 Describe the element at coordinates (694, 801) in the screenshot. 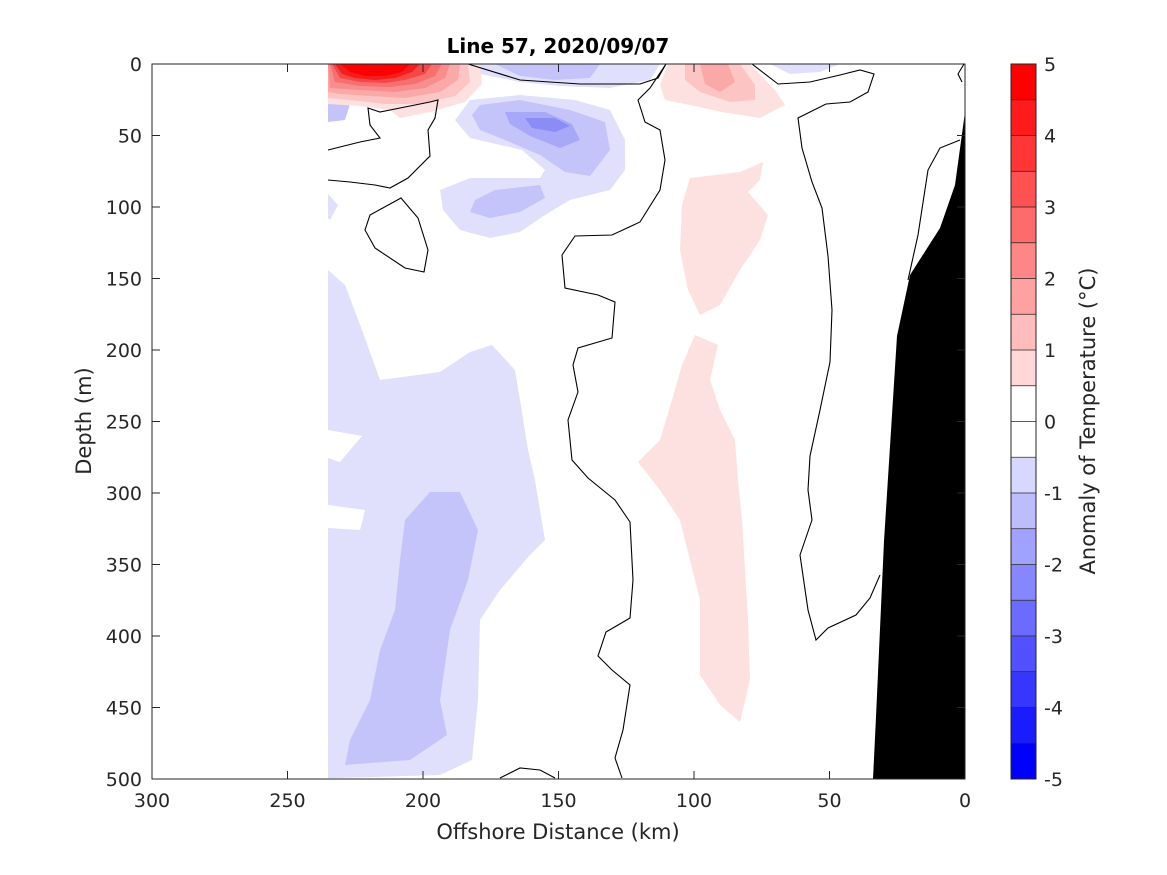

I see `x-tick-label: 100` at that location.